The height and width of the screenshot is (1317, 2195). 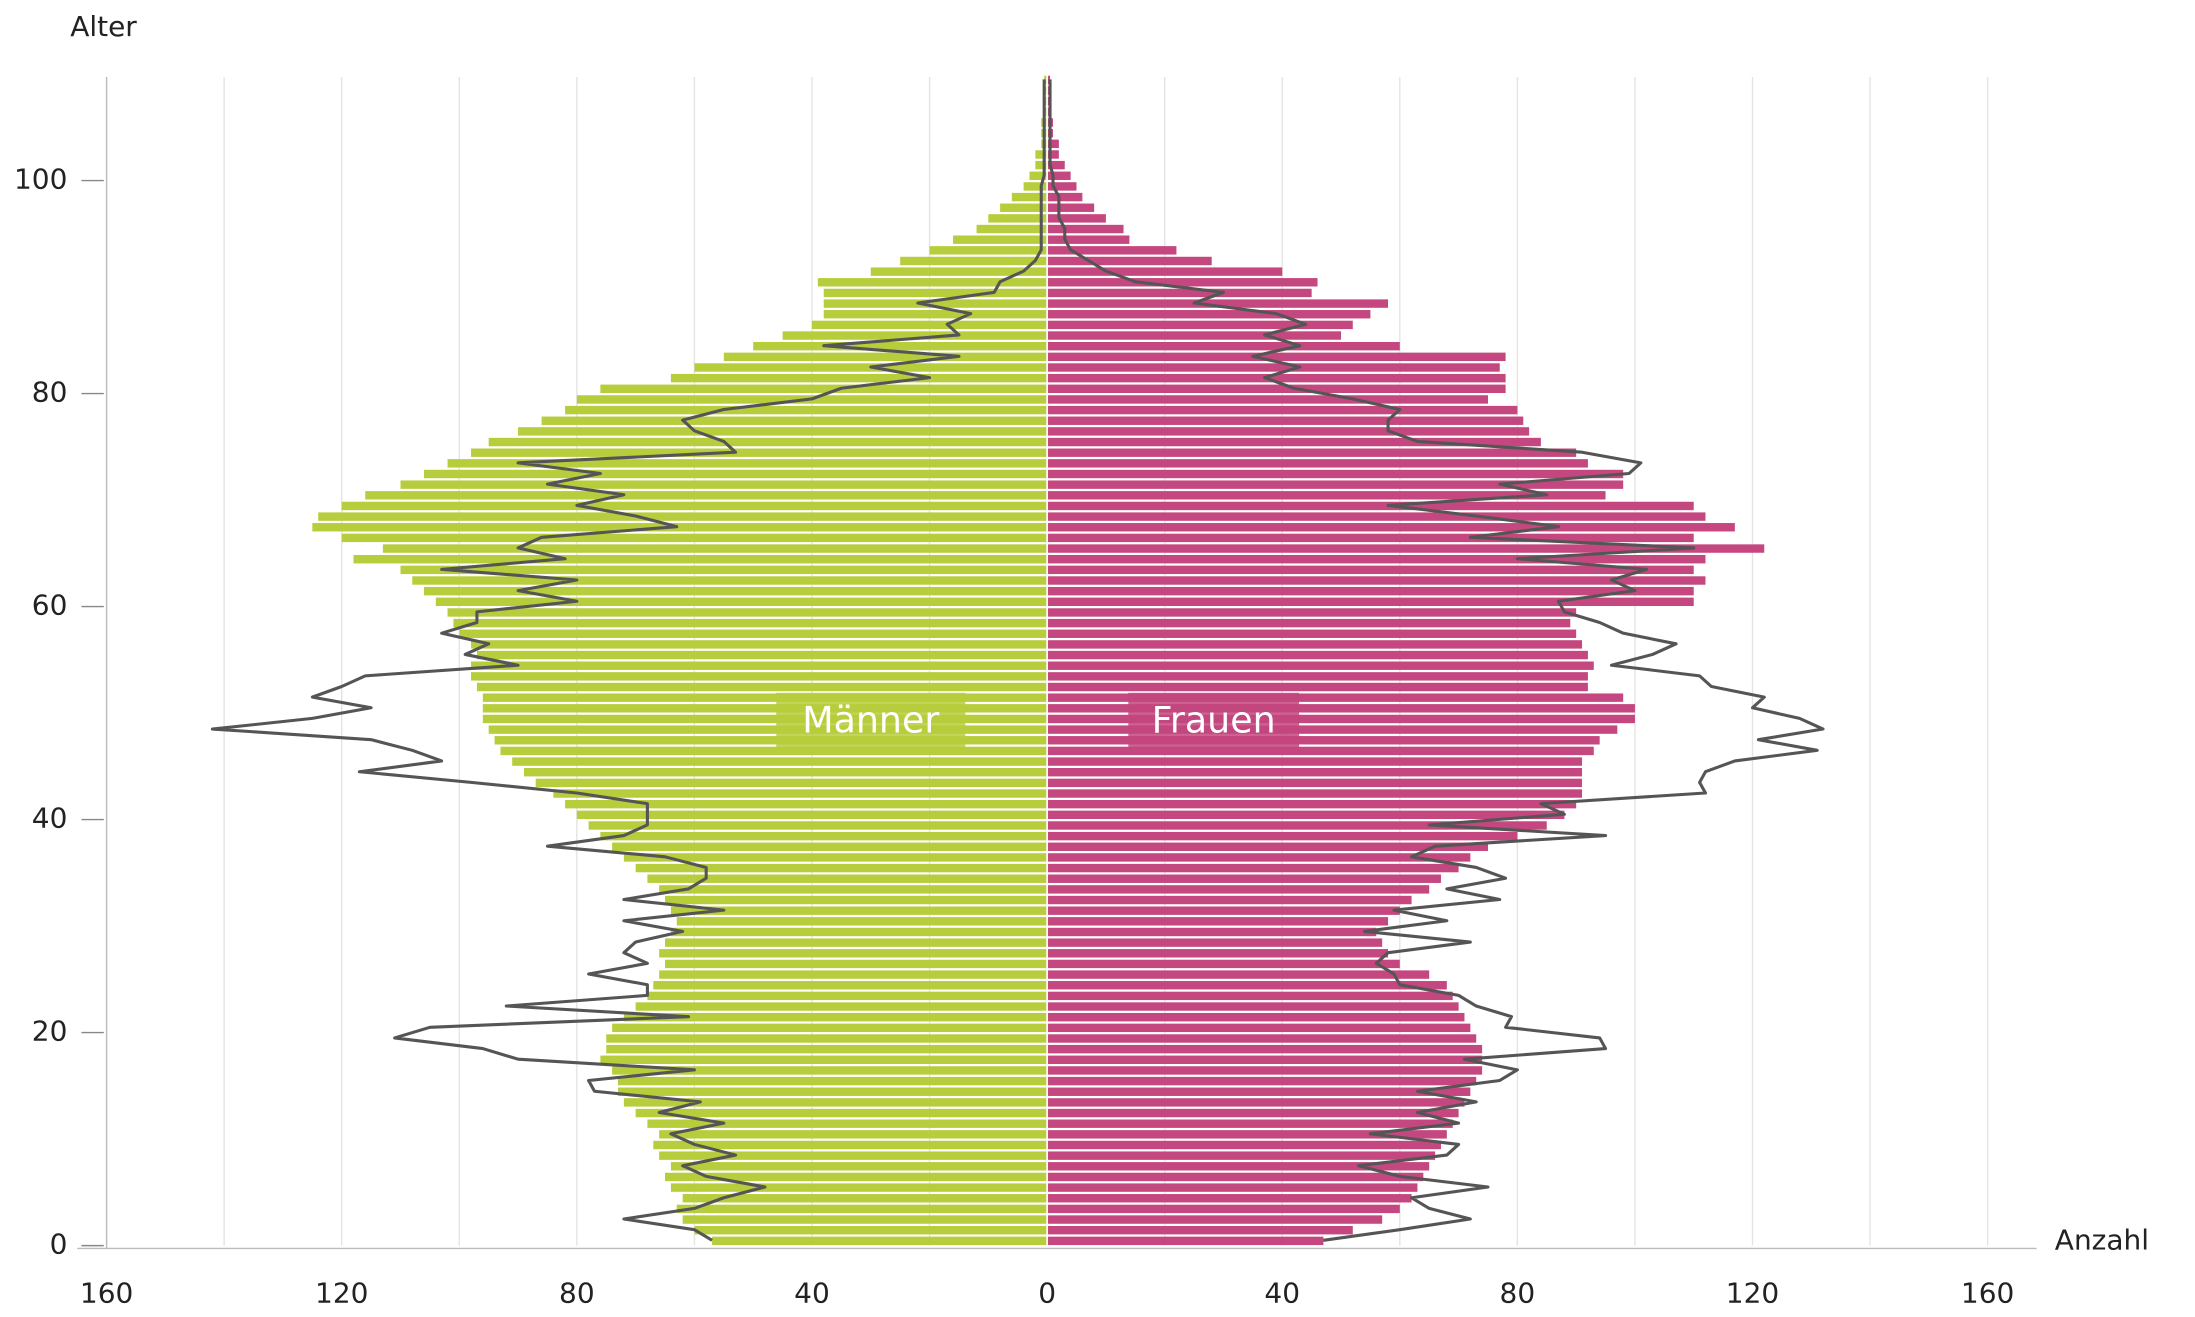 I want to click on value-tick-label: 120, so click(x=1752, y=1293).